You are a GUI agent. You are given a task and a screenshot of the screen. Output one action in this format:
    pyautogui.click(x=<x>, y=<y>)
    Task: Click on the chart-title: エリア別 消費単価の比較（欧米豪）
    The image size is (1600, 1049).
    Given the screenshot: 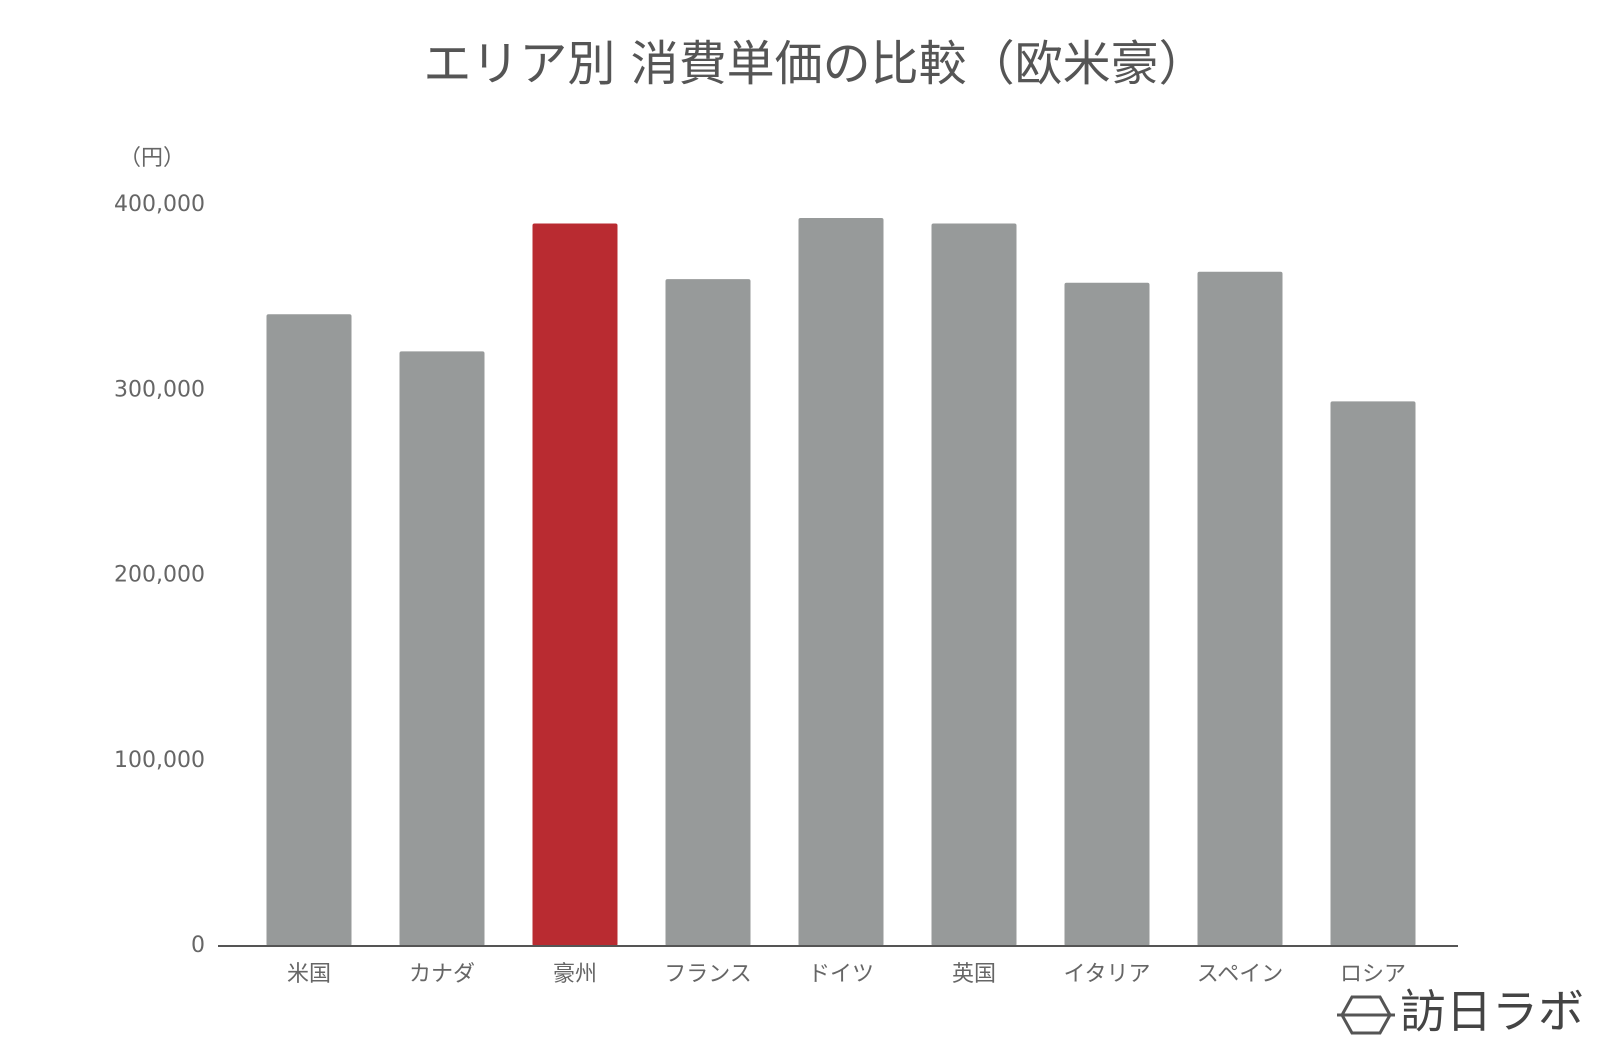 What is the action you would take?
    pyautogui.click(x=814, y=64)
    